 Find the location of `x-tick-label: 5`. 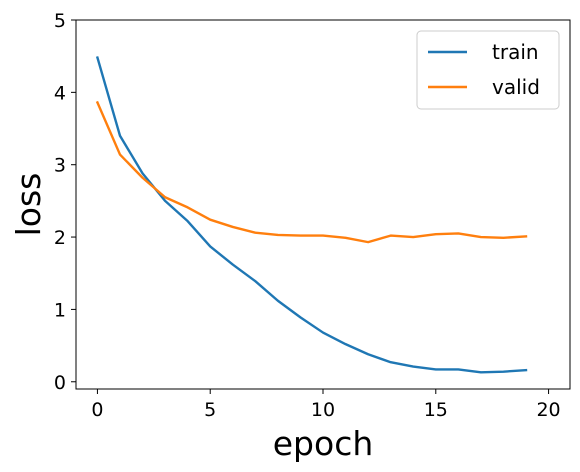

x-tick-label: 5 is located at coordinates (210, 410).